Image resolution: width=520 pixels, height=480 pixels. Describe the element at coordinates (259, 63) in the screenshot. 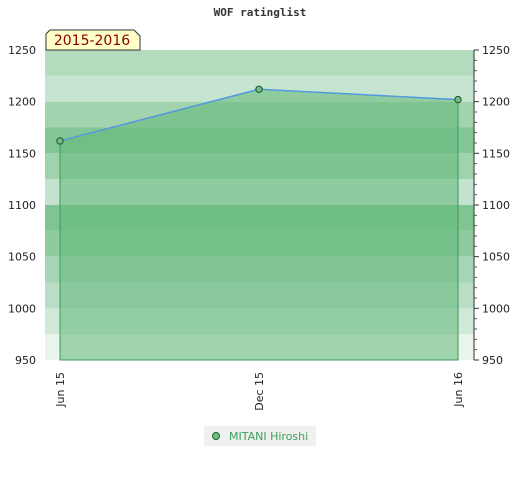

I see `background-band` at that location.